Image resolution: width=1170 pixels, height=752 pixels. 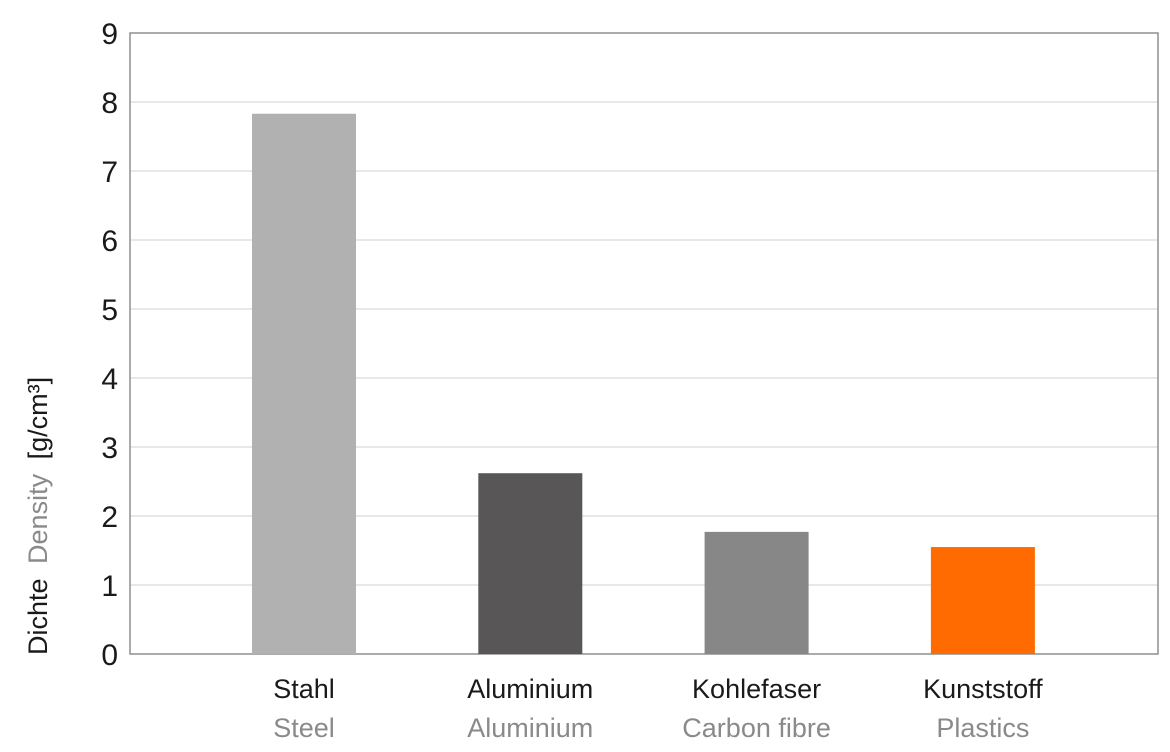 What do you see at coordinates (109, 34) in the screenshot?
I see `y-tick-label: 9` at bounding box center [109, 34].